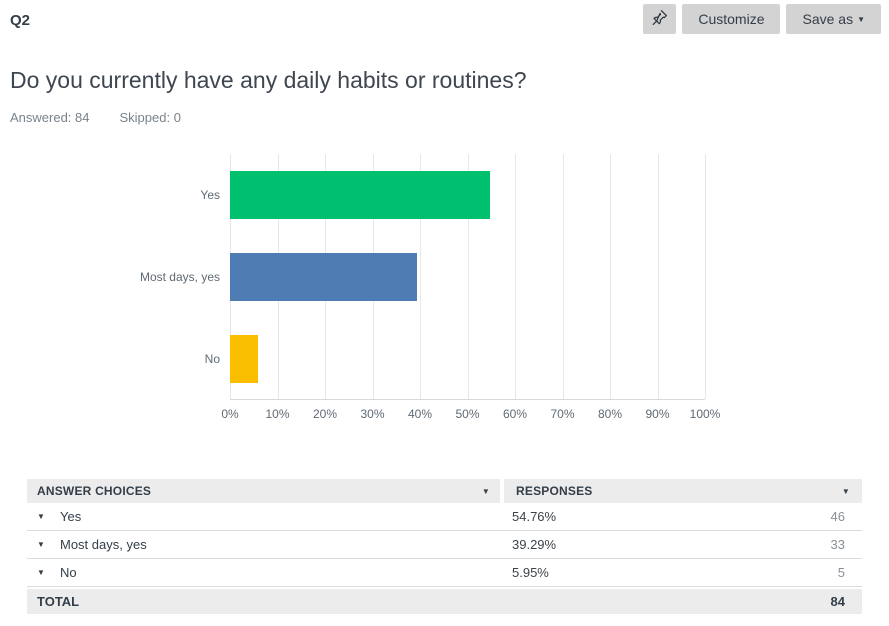 This screenshot has height=626, width=889. What do you see at coordinates (325, 414) in the screenshot?
I see `x-axis-tick-label: 20%` at bounding box center [325, 414].